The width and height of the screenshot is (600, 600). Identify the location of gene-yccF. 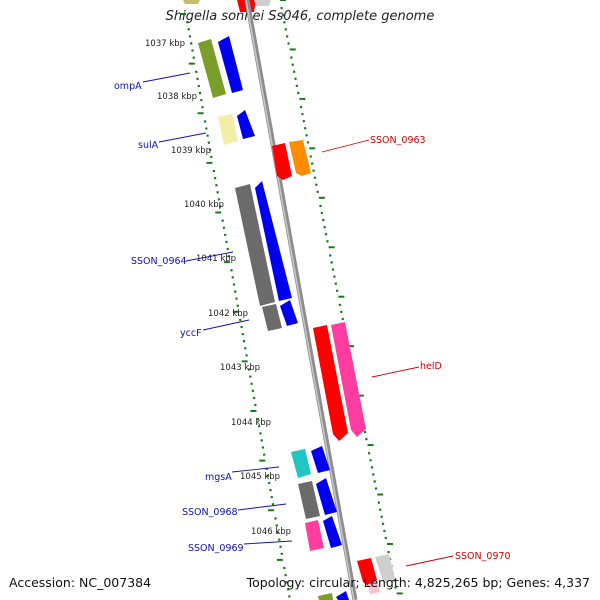
(280, 315).